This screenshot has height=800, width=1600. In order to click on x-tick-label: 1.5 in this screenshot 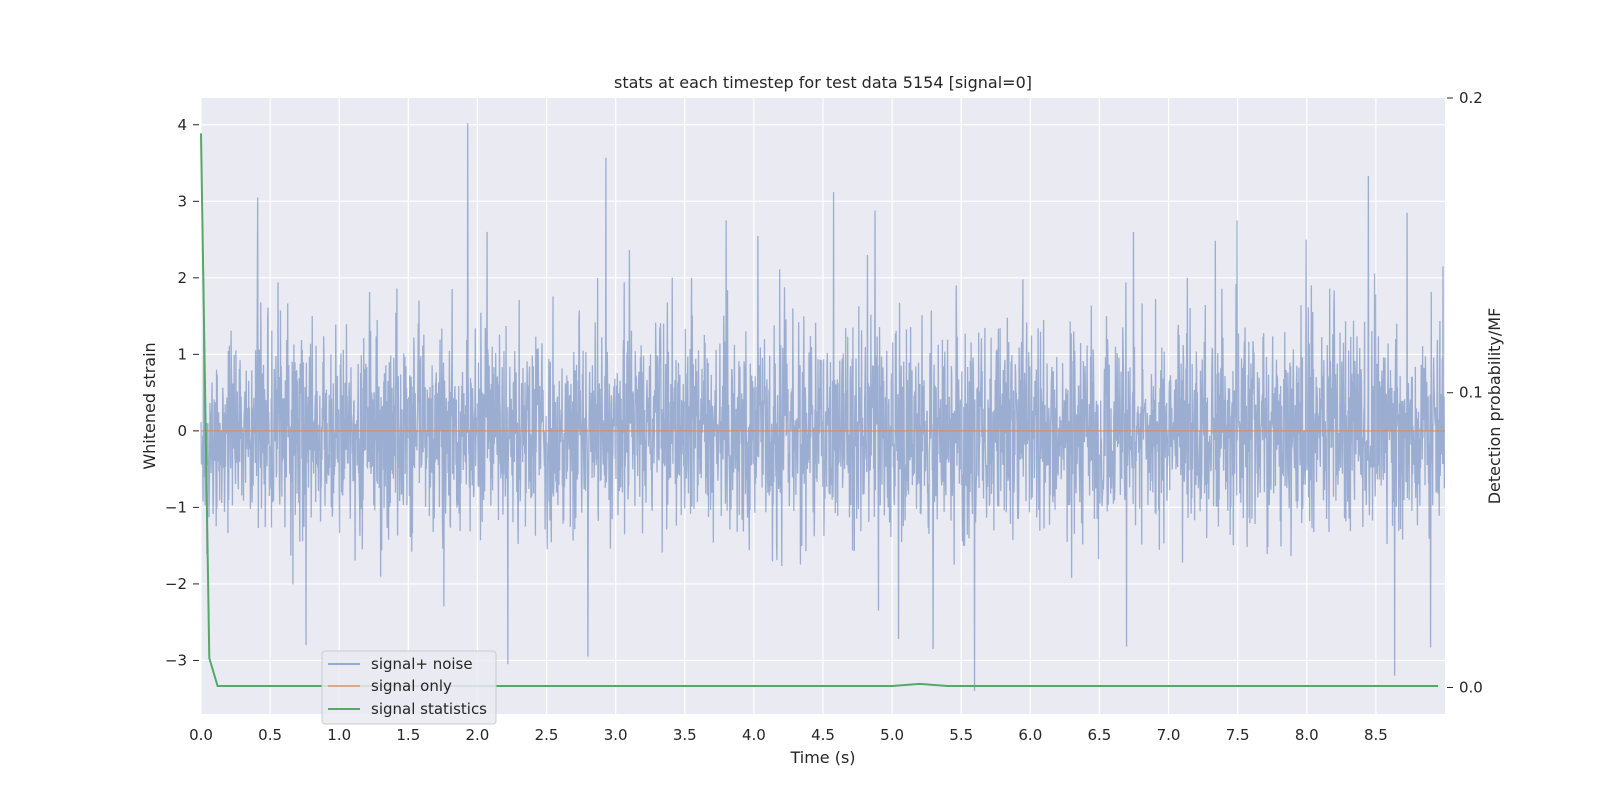, I will do `click(408, 735)`.